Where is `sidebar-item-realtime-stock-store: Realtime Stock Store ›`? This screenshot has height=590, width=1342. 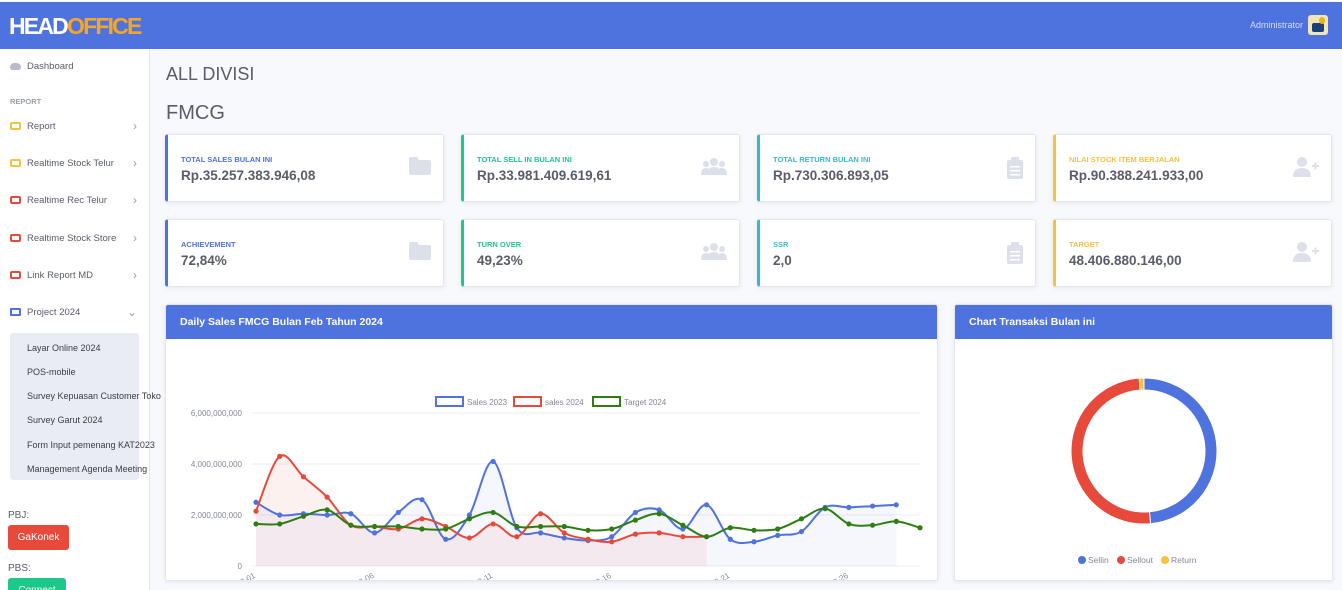
sidebar-item-realtime-stock-store: Realtime Stock Store › is located at coordinates (75, 238).